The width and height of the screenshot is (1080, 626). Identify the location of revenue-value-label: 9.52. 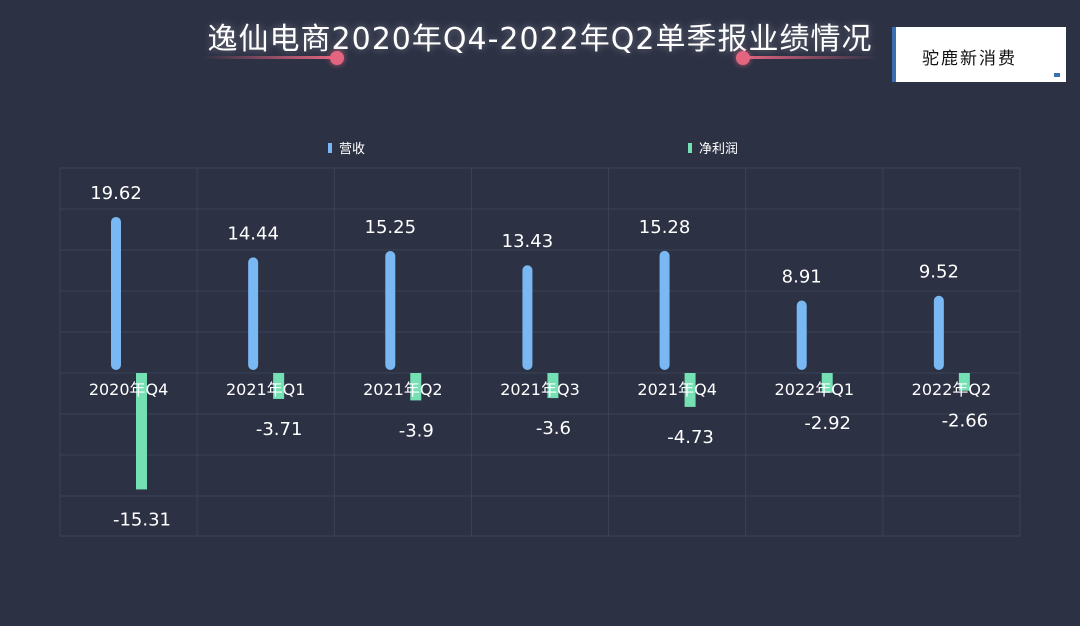
(939, 272).